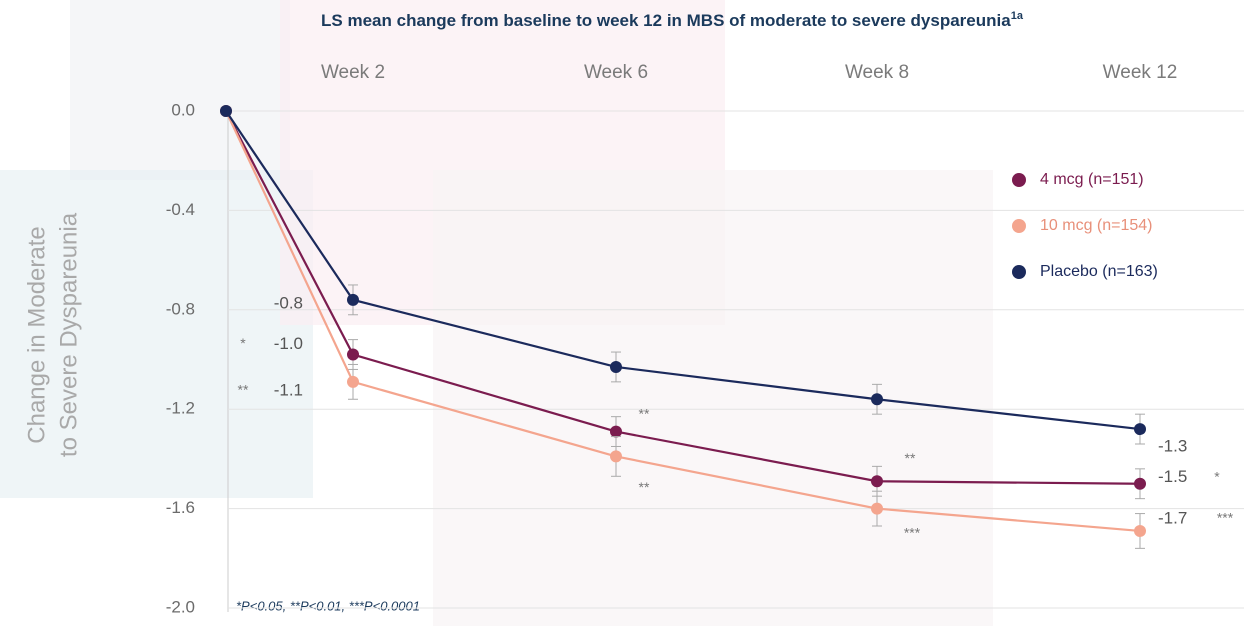 The image size is (1244, 626). What do you see at coordinates (1092, 179) in the screenshot?
I see `legend-label: 4 mcg (n=151)` at bounding box center [1092, 179].